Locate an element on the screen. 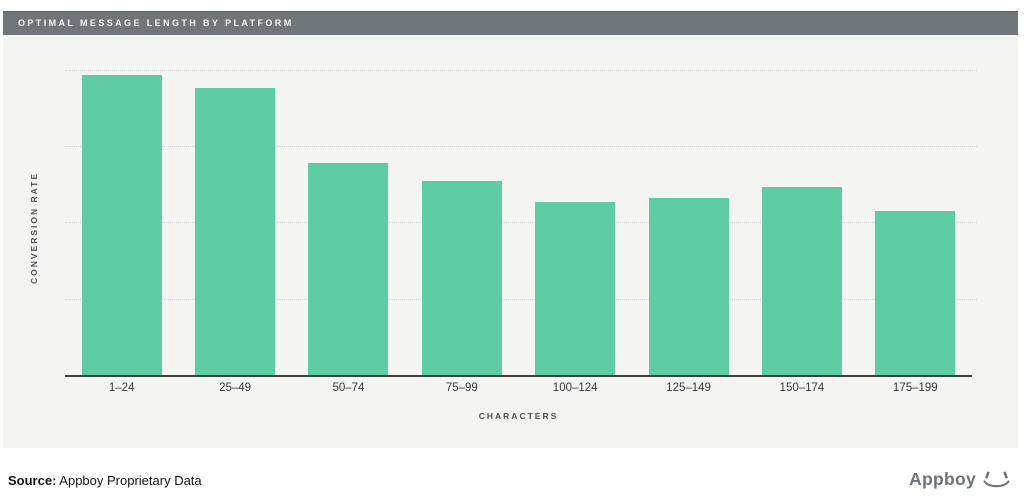 This screenshot has height=496, width=1024. x-tick-label: 75–99 is located at coordinates (461, 388).